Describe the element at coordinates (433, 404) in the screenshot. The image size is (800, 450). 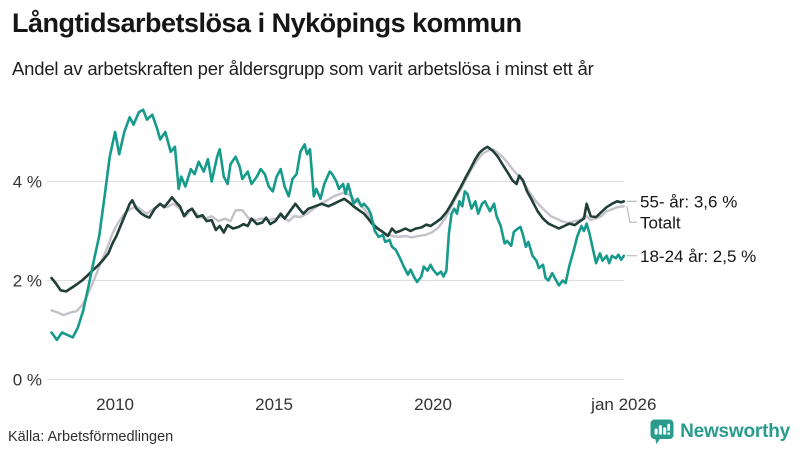
I see `x-tick-label: 2020` at that location.